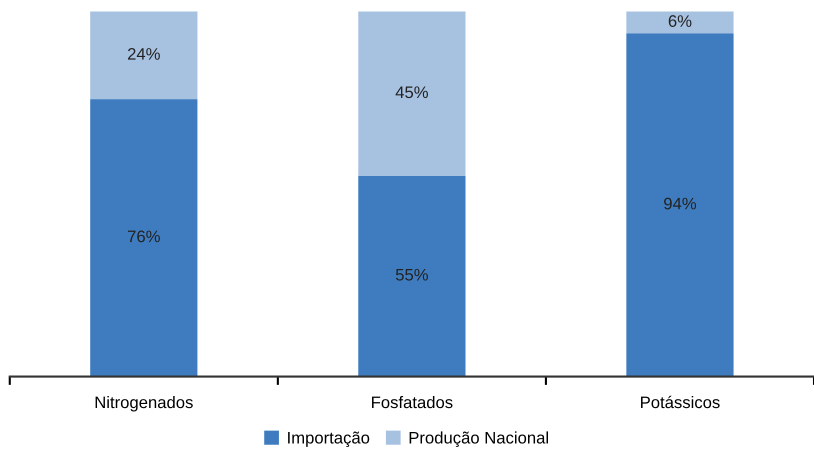 Image resolution: width=814 pixels, height=462 pixels. I want to click on legend-label: Produção Nacional, so click(479, 439).